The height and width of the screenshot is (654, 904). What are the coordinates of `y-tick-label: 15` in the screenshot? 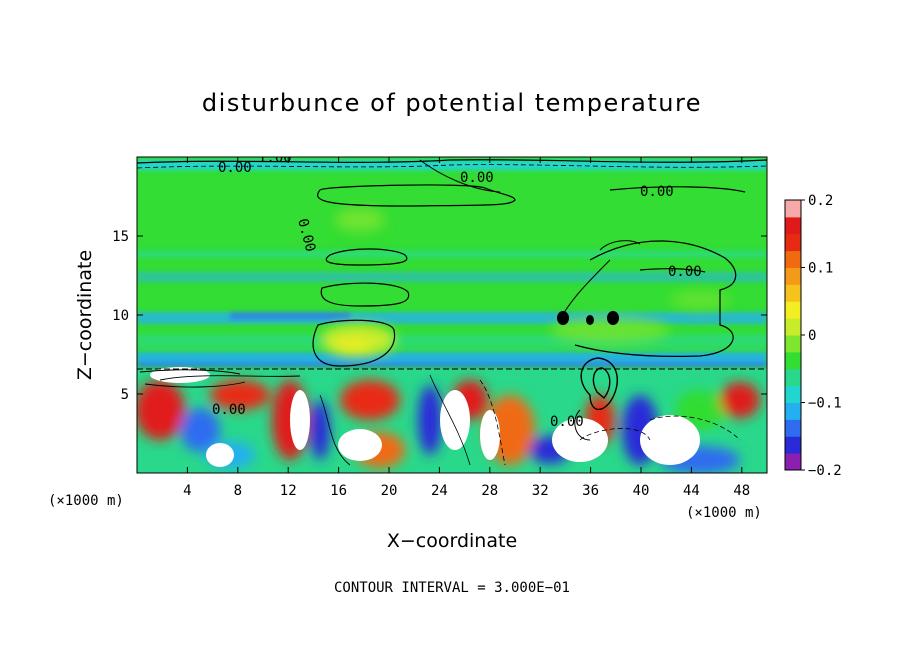 It's located at (120, 237).